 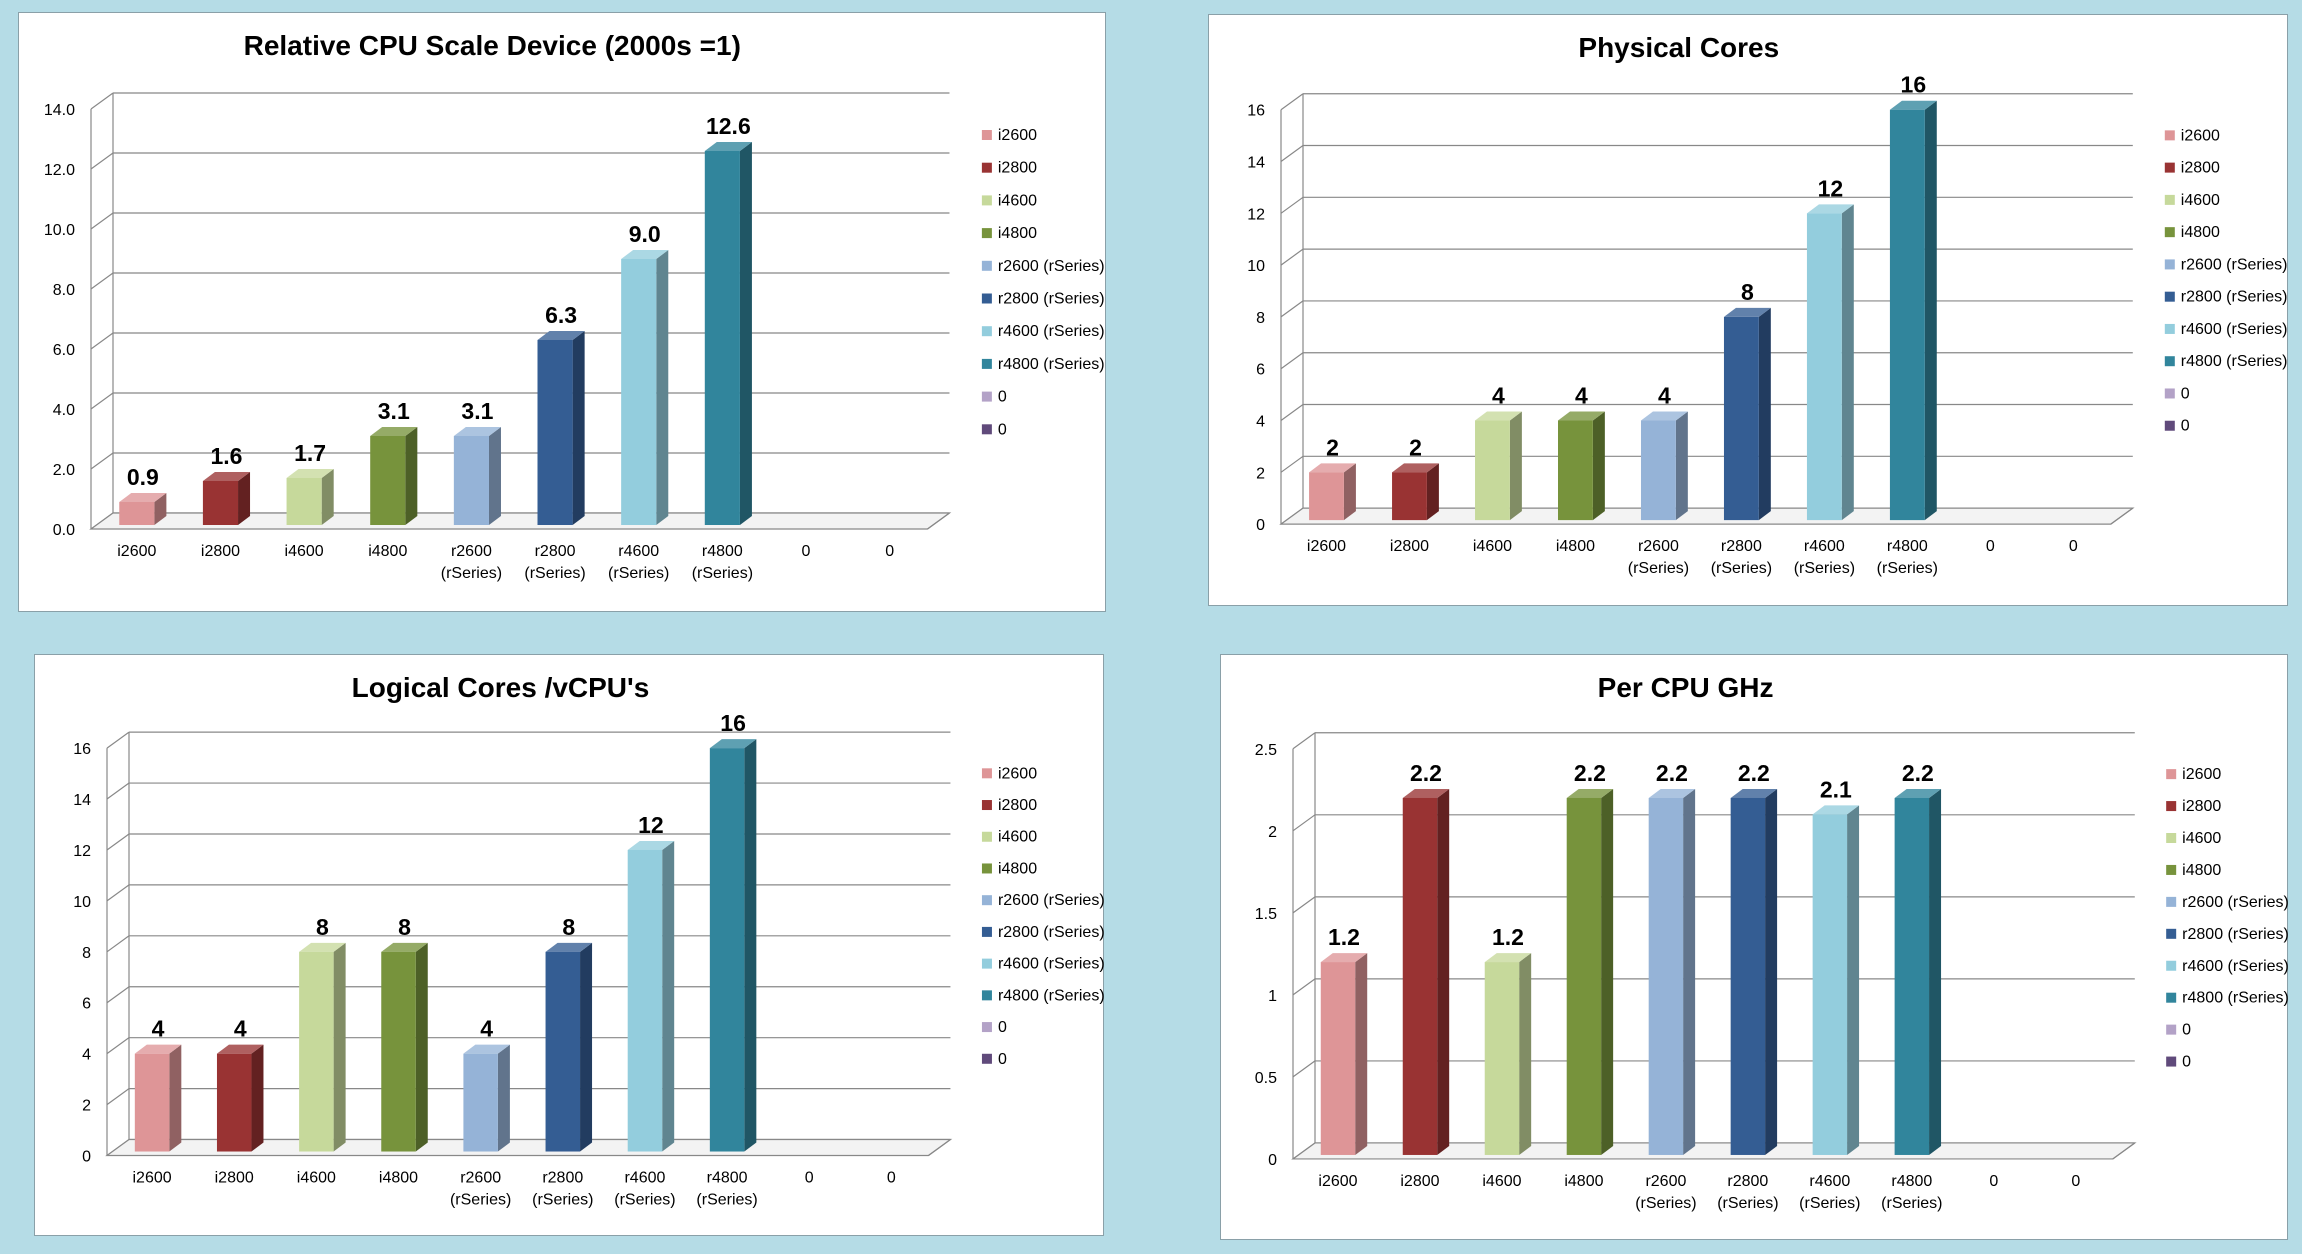 What do you see at coordinates (1256, 163) in the screenshot?
I see `y-tick-label: 14` at bounding box center [1256, 163].